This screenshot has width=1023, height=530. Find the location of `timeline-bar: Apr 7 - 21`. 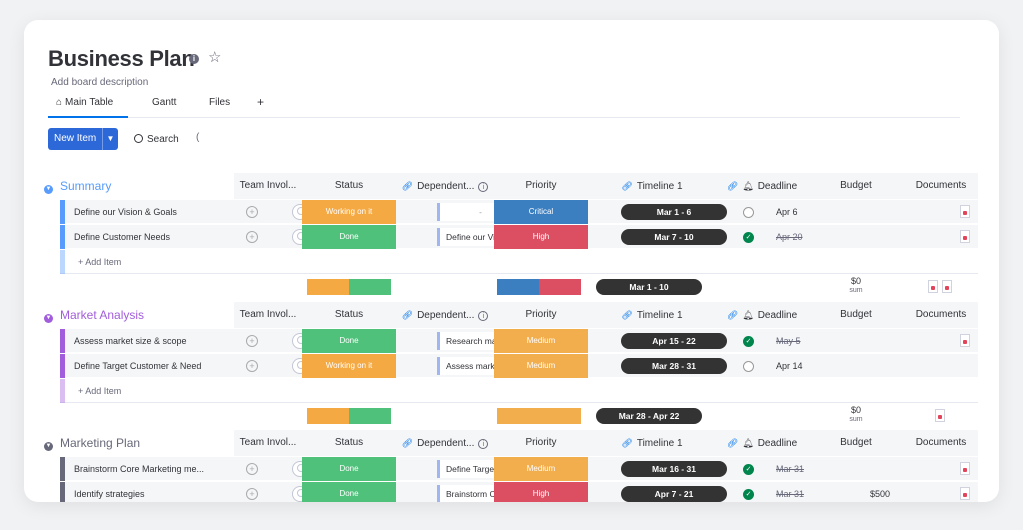

timeline-bar: Apr 7 - 21 is located at coordinates (674, 494).